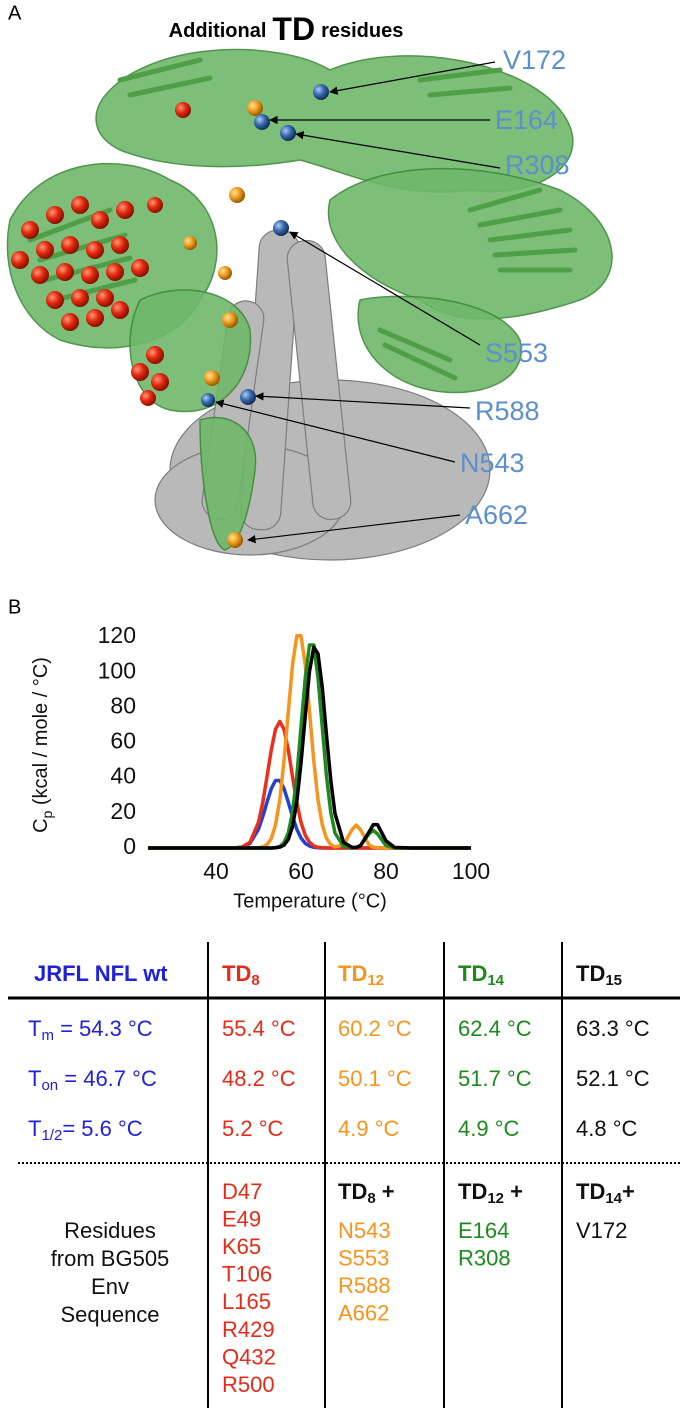  Describe the element at coordinates (216, 871) in the screenshot. I see `x-tick-label: 40` at that location.